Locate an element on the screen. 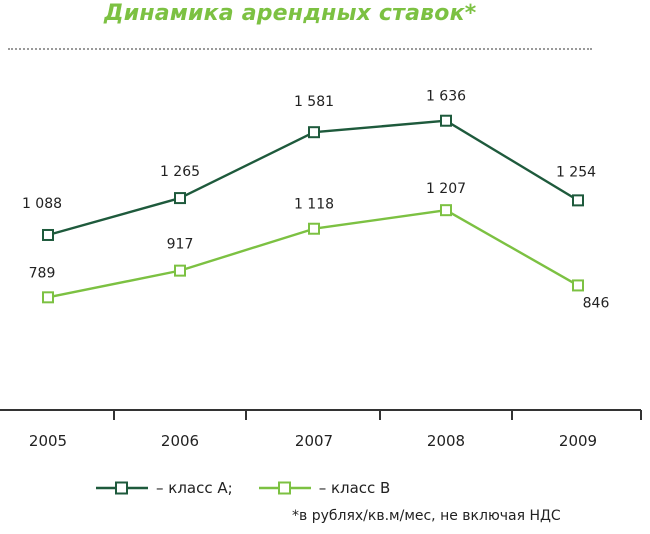 This screenshot has width=650, height=534. data-label-class-a-2005: 1 088 is located at coordinates (42, 204).